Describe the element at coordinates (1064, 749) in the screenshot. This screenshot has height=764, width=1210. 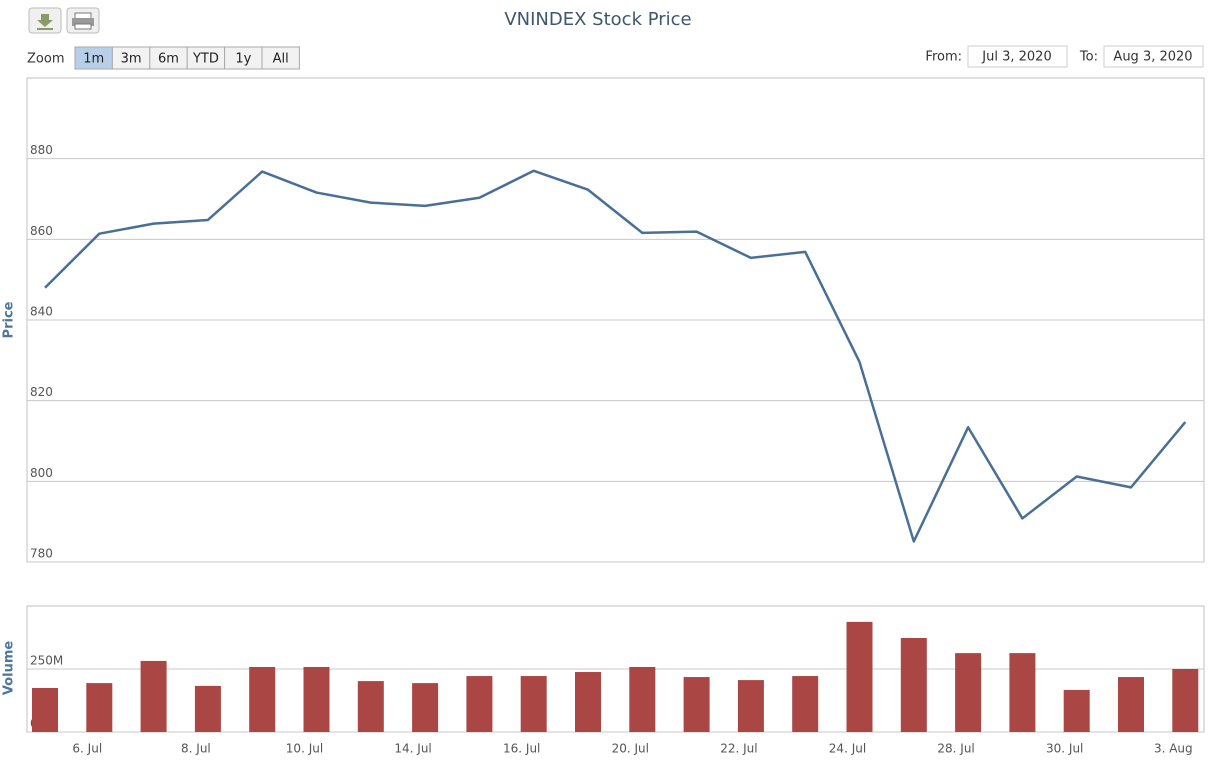
I see `x-tick-label: 30. Jul` at that location.